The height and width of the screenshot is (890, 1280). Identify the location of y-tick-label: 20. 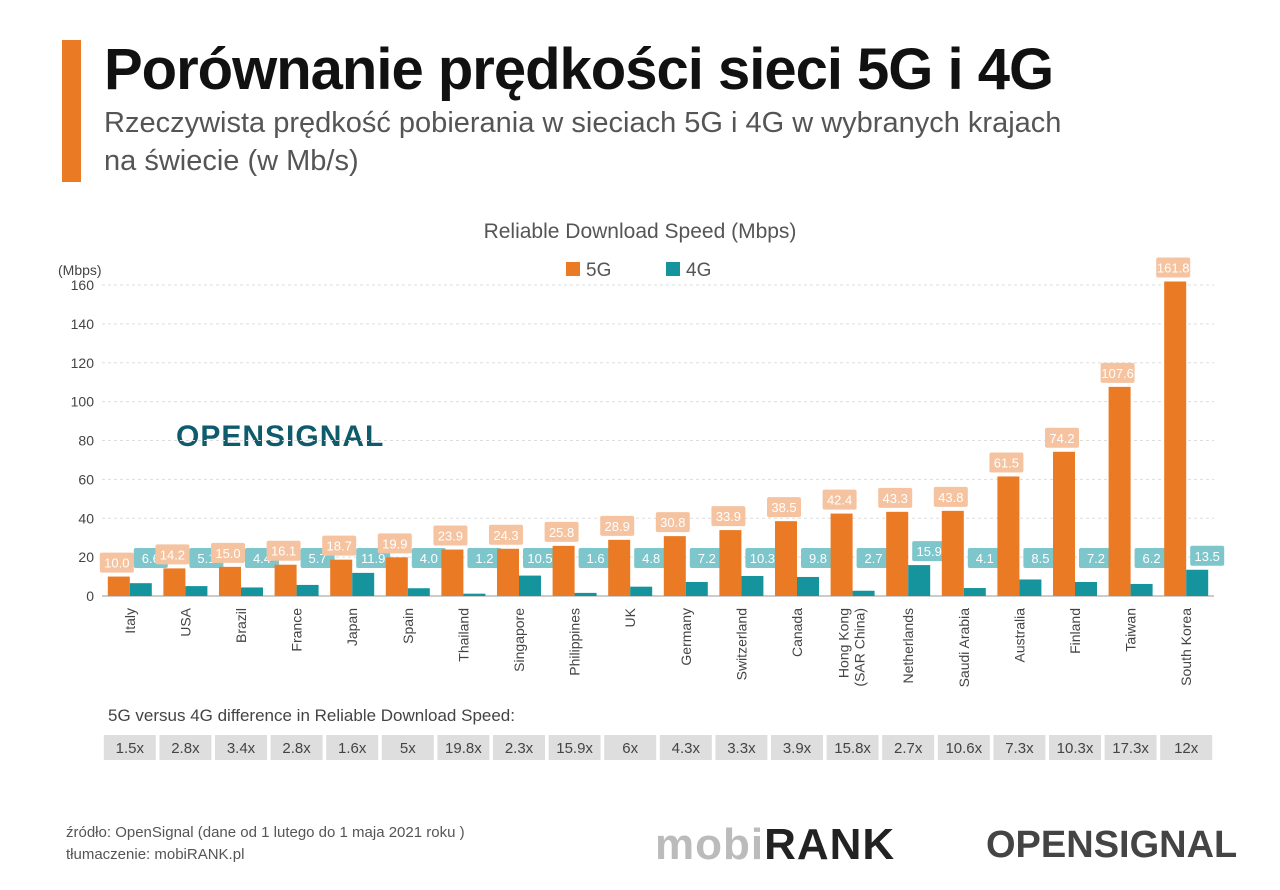
(86, 557).